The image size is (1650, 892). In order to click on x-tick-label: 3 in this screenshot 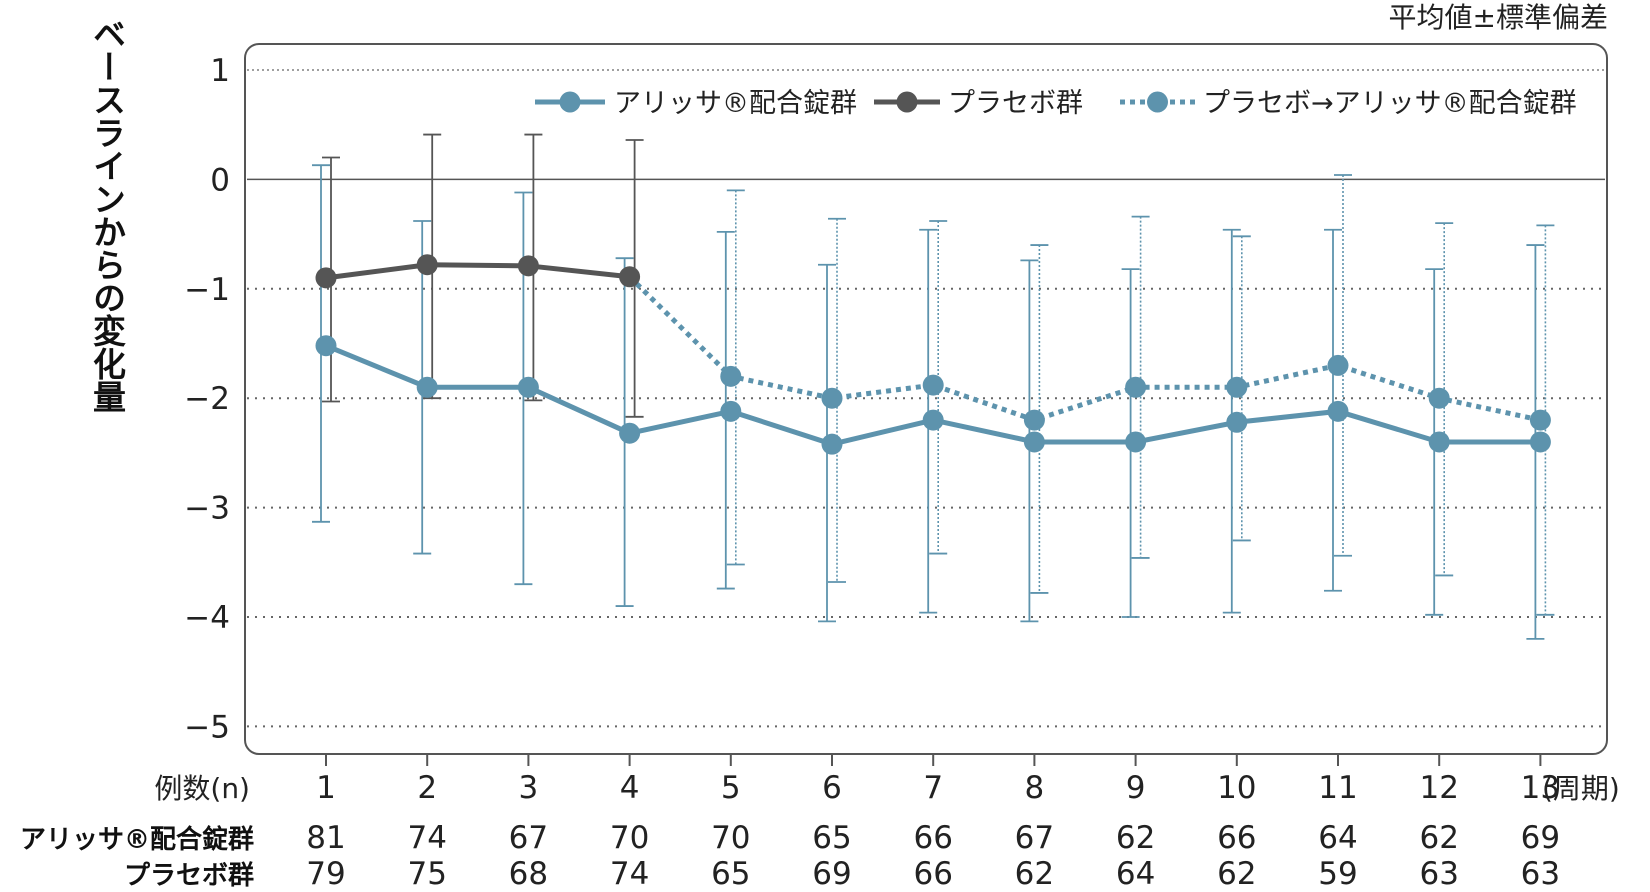, I will do `click(529, 788)`.